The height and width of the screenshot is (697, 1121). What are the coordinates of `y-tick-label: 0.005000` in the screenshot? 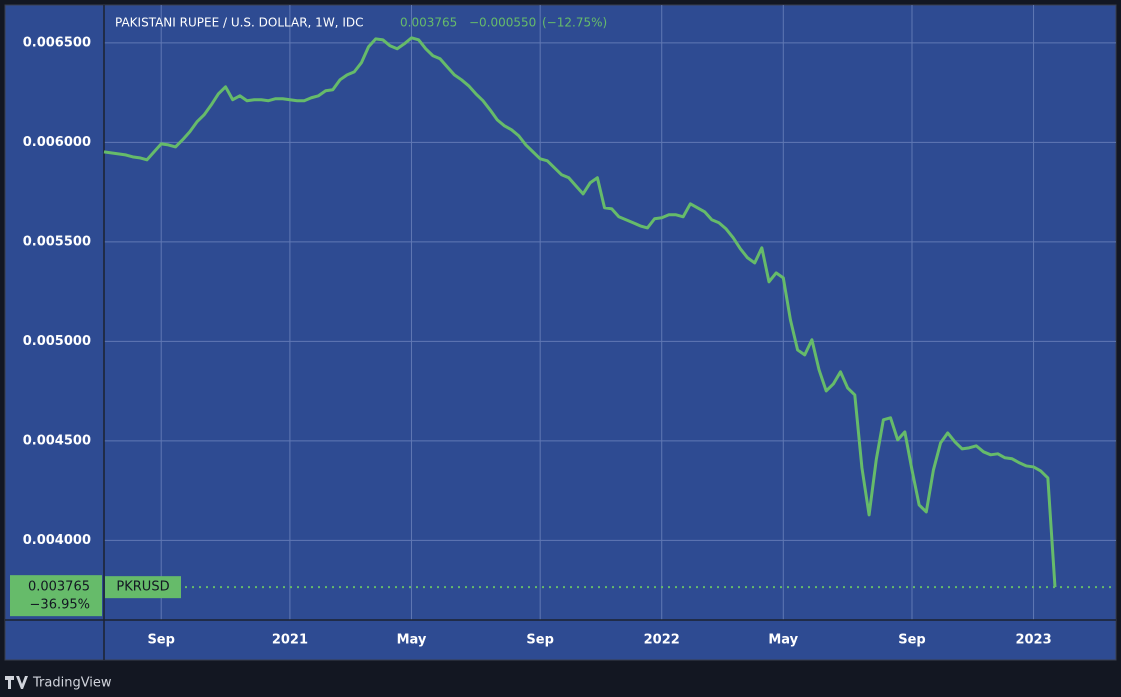 It's located at (57, 341).